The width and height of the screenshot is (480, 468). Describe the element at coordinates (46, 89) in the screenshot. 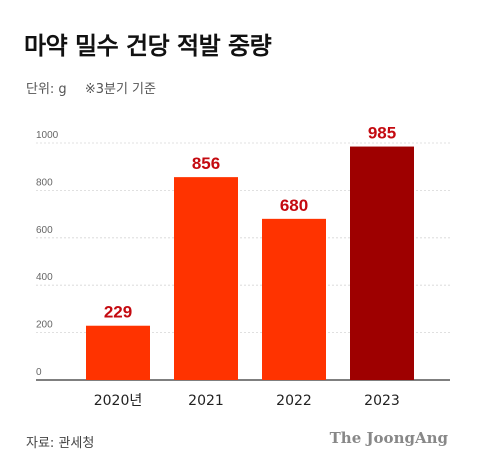

I see `unit-label: 단위: g` at that location.